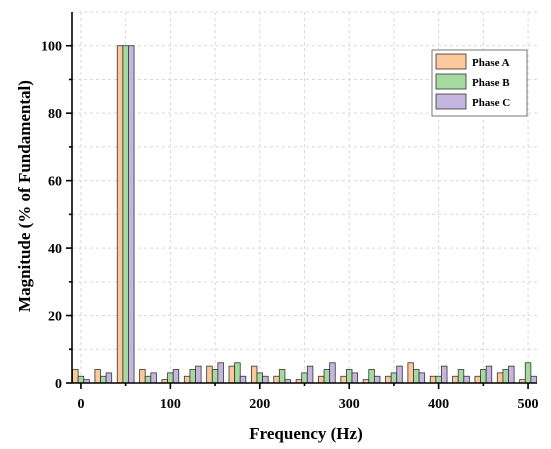 The height and width of the screenshot is (449, 551). What do you see at coordinates (51, 47) in the screenshot?
I see `y-tick-label: 100` at bounding box center [51, 47].